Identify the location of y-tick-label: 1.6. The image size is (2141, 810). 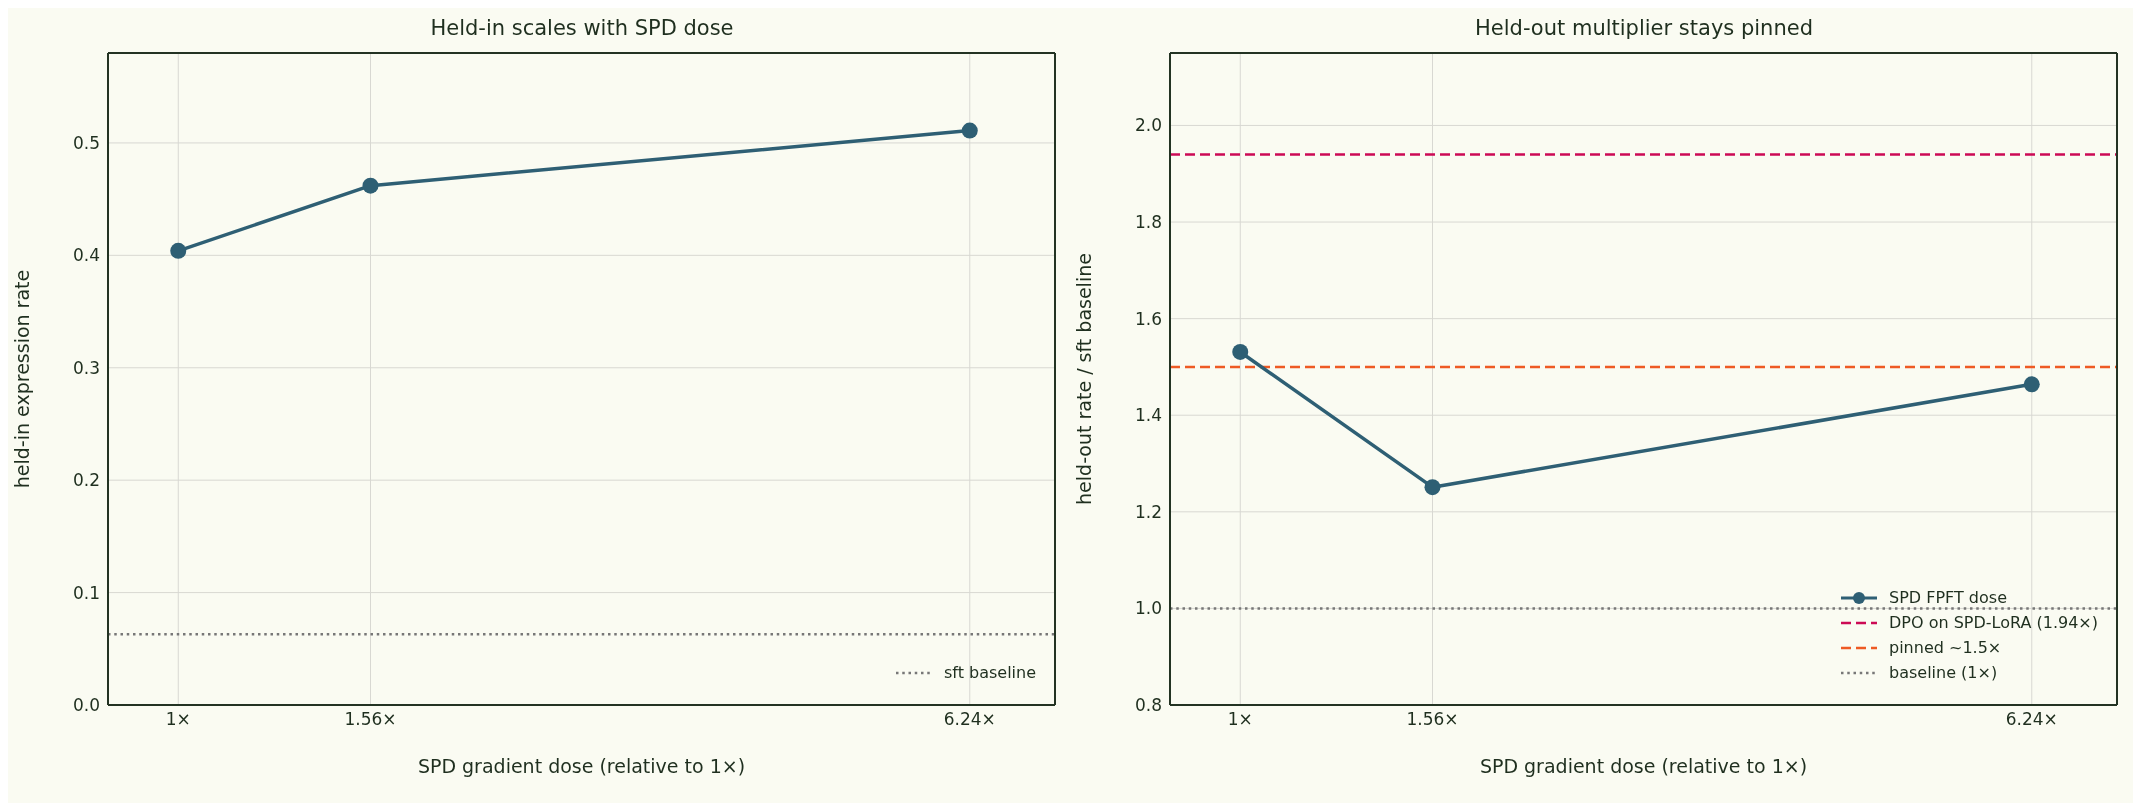
(1148, 318).